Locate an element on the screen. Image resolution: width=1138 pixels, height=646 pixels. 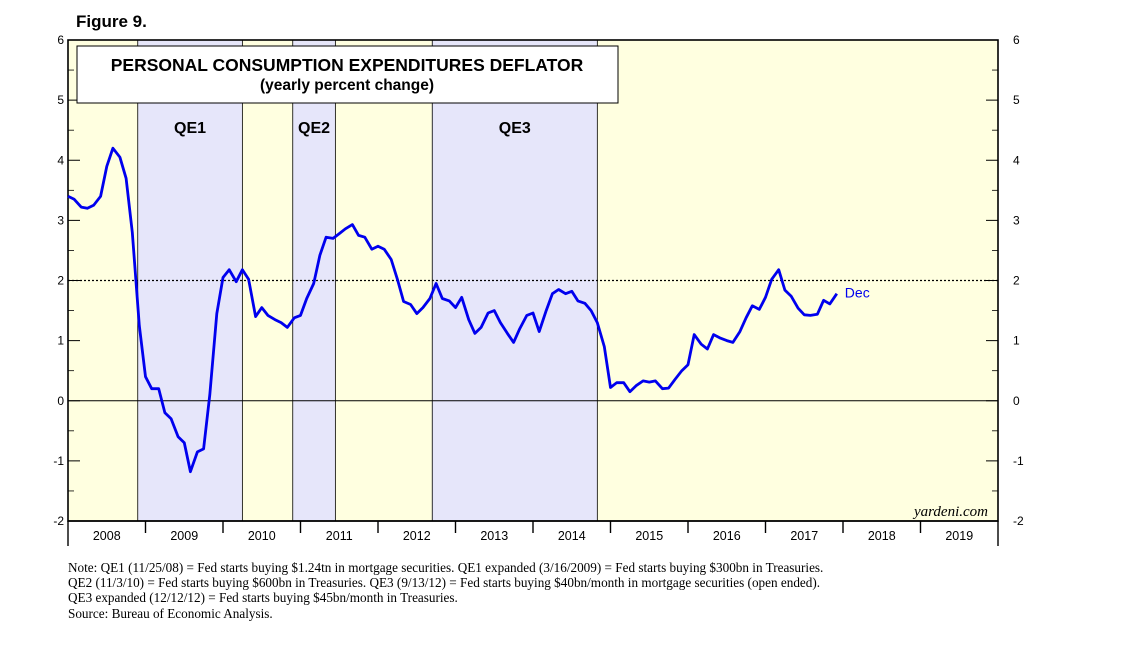
x-tick-label: 2018 is located at coordinates (882, 536).